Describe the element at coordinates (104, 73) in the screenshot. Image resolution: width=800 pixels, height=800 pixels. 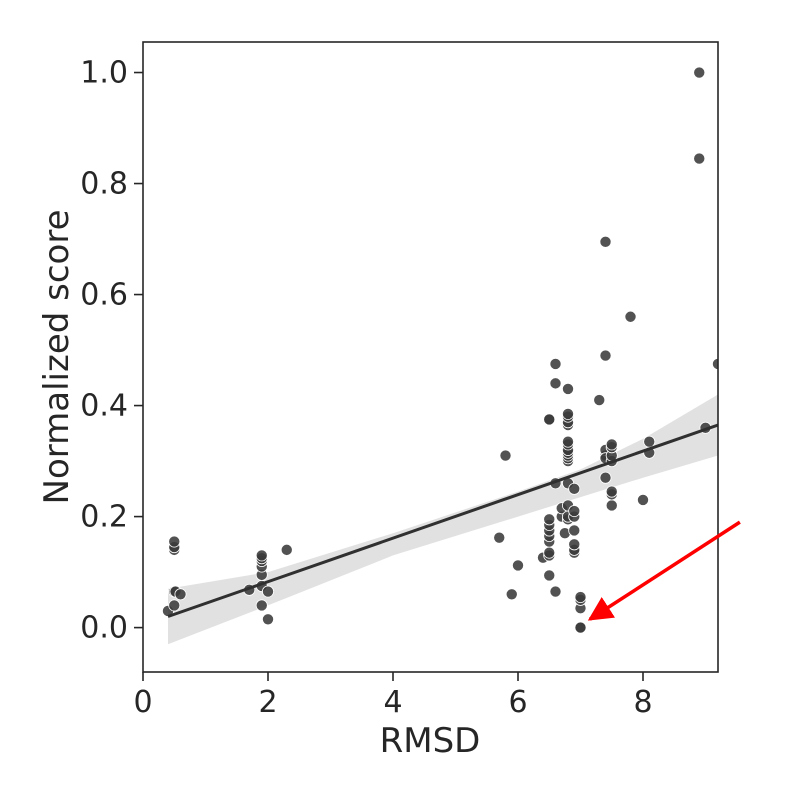
I see `y-tick-label: 1.0` at that location.